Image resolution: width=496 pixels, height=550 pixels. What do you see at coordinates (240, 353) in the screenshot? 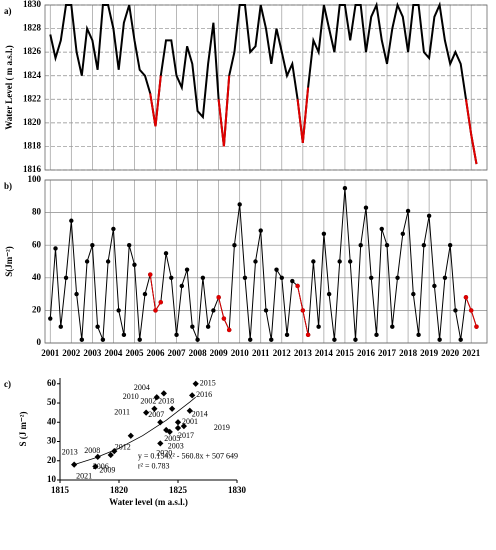
I see `x-tick-label: 2010` at bounding box center [240, 353].